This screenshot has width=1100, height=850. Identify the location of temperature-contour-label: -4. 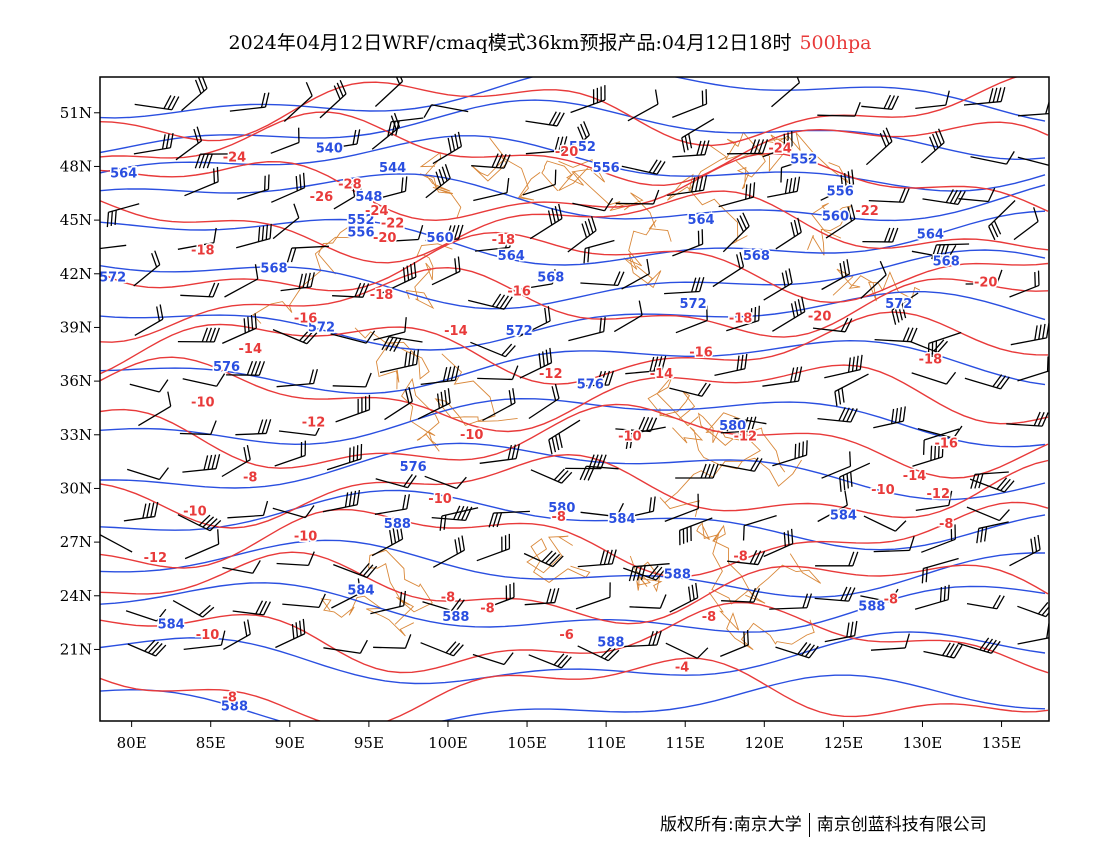
(682, 667).